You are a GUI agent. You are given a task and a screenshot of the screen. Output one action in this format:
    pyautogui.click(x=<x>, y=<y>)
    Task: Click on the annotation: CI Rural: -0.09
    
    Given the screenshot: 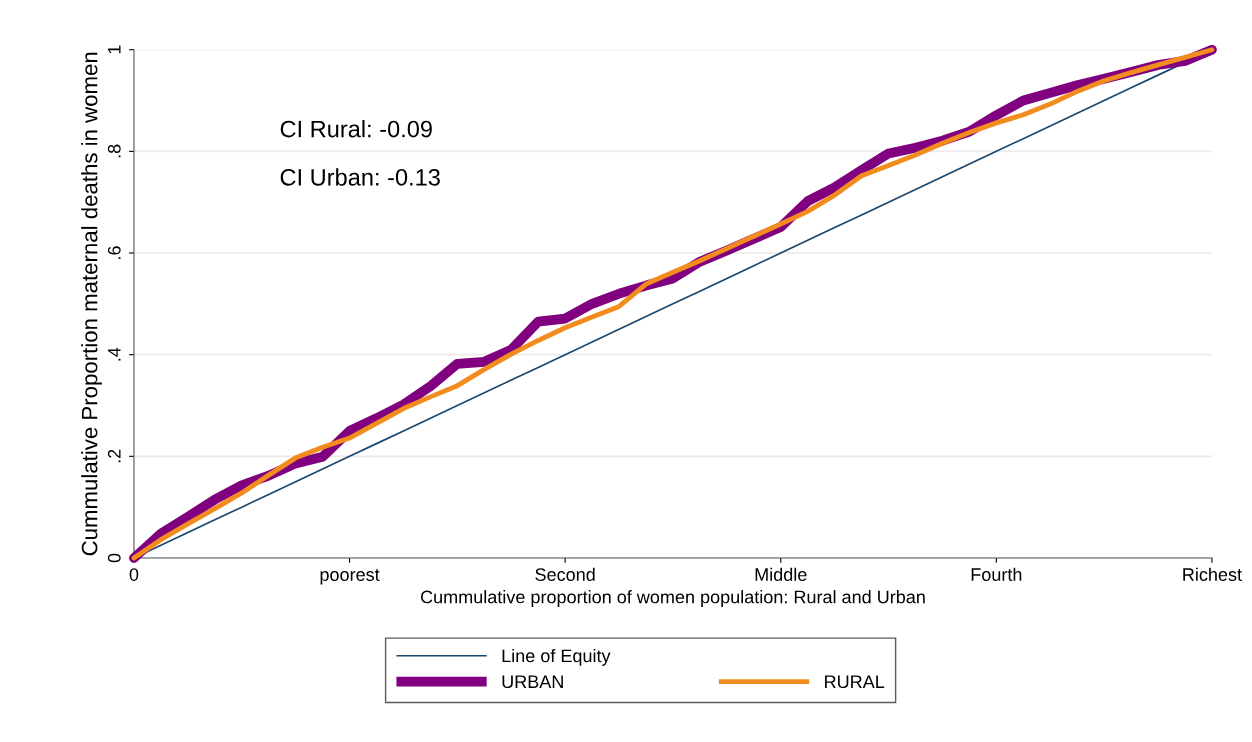 What is the action you would take?
    pyautogui.click(x=356, y=129)
    